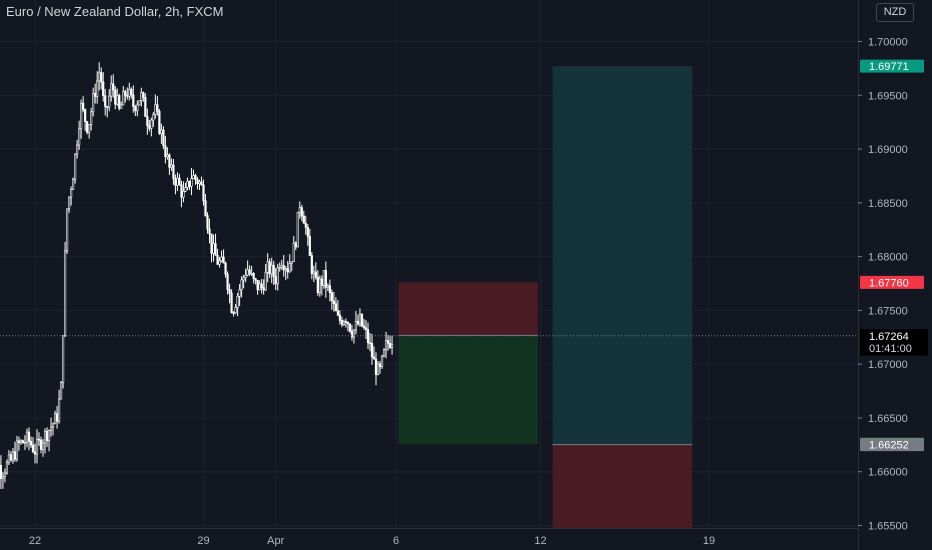 The height and width of the screenshot is (550, 932). I want to click on y-tick-label: 1.66000, so click(888, 473).